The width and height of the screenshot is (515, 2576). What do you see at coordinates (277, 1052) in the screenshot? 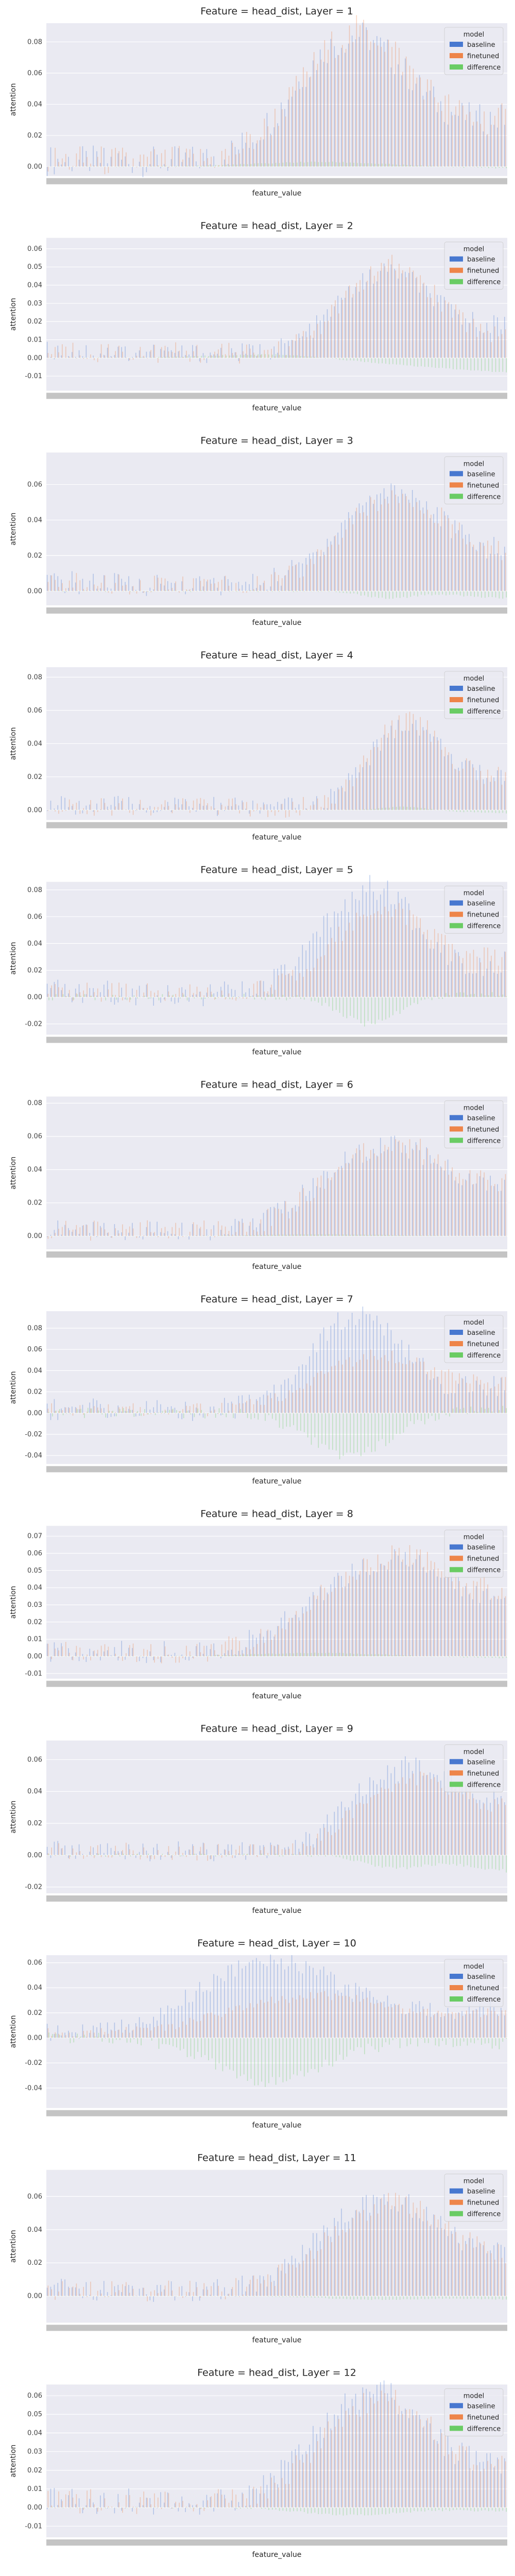
I see `x-axis-label: feature_value` at bounding box center [277, 1052].